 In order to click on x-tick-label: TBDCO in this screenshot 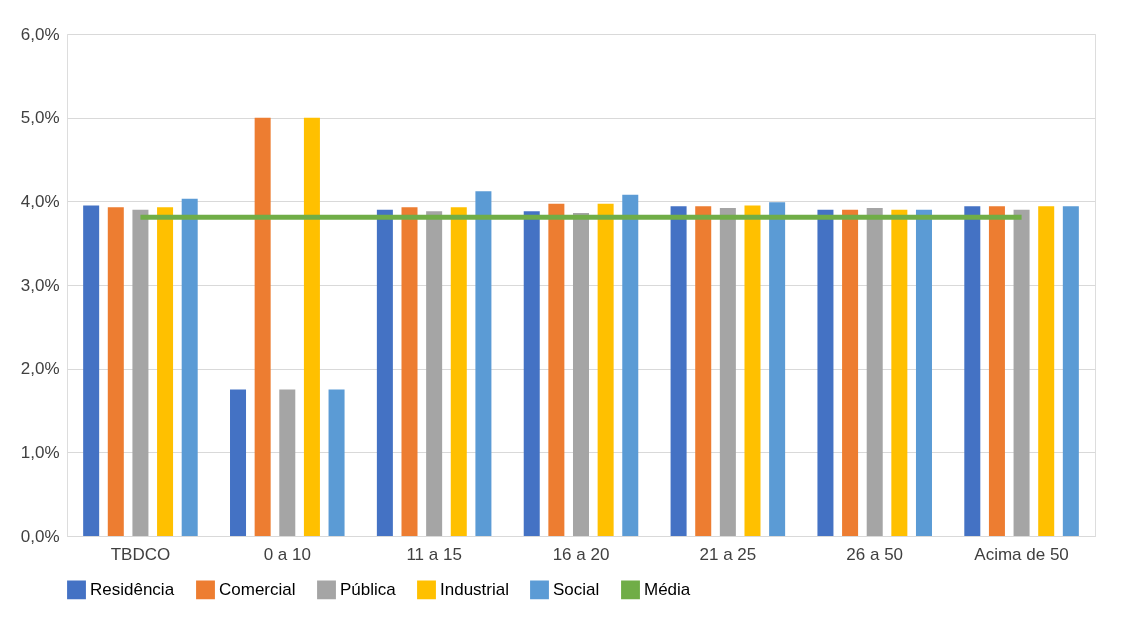, I will do `click(140, 554)`.